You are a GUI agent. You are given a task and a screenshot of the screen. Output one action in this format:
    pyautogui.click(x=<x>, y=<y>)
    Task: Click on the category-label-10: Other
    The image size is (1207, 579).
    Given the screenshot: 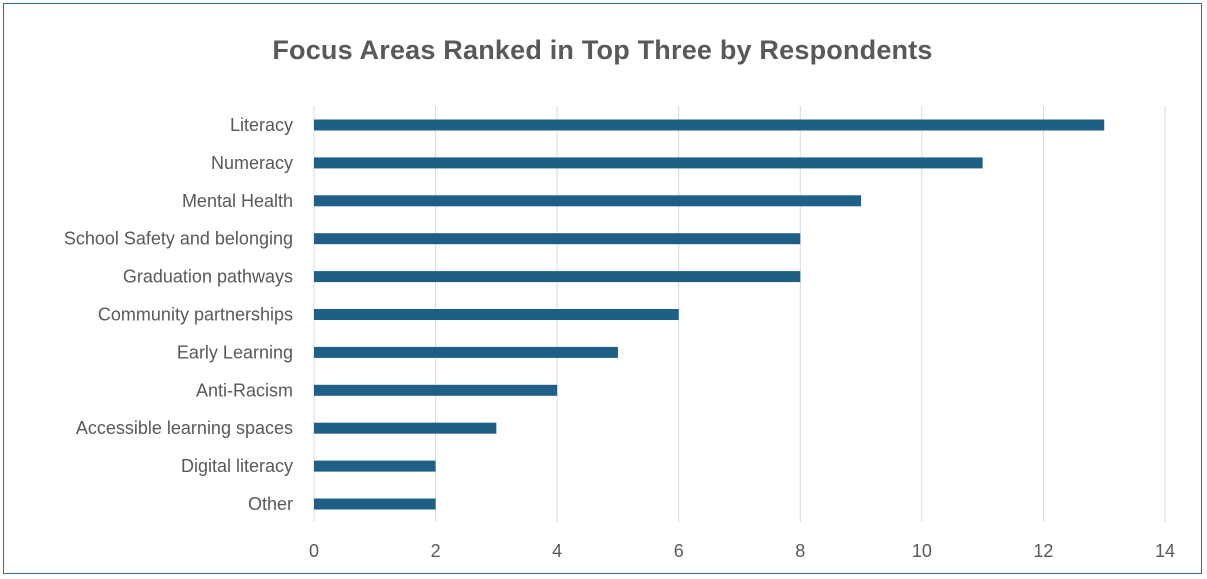 What is the action you would take?
    pyautogui.click(x=270, y=504)
    